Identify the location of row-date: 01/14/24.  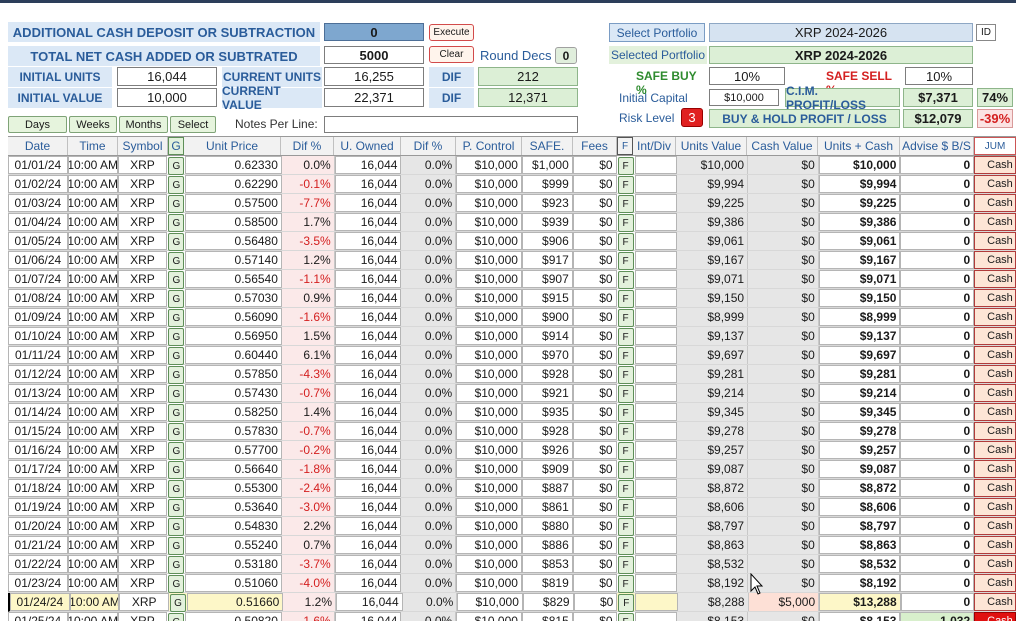
(38, 412).